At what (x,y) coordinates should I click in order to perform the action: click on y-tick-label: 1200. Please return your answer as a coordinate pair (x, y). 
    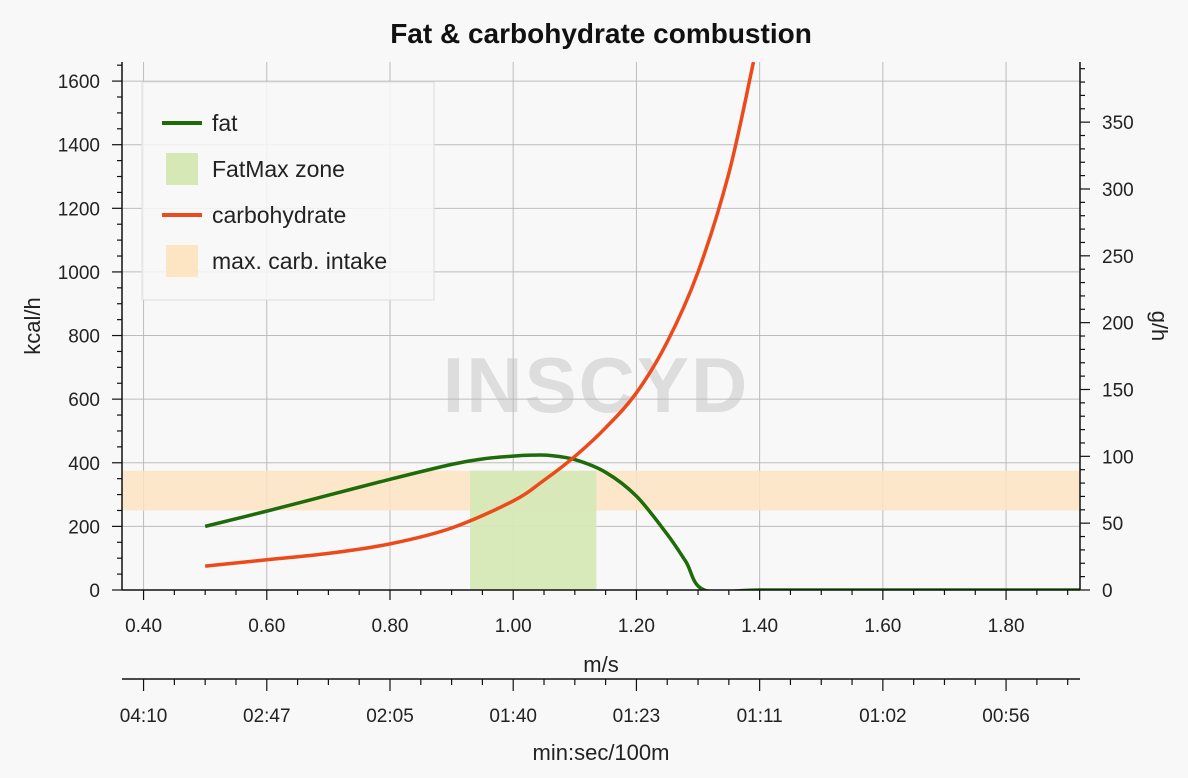
    Looking at the image, I should click on (79, 209).